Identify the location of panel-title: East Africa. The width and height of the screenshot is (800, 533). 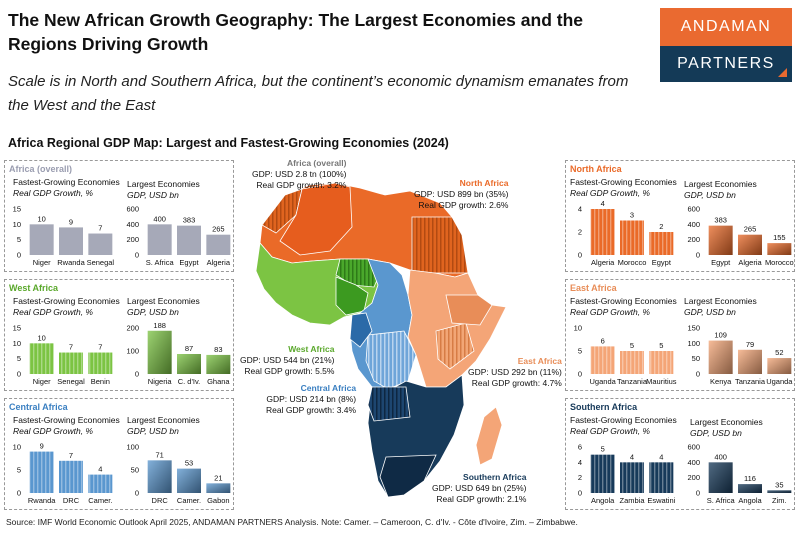
(593, 288).